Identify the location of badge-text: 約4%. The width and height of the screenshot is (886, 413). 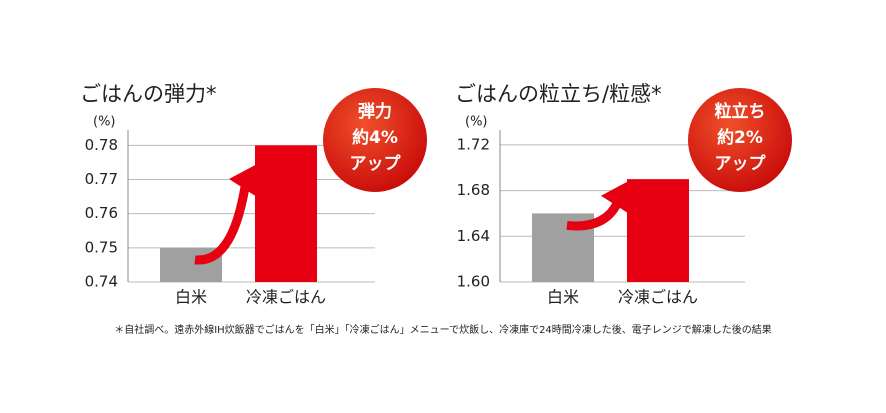
(375, 137).